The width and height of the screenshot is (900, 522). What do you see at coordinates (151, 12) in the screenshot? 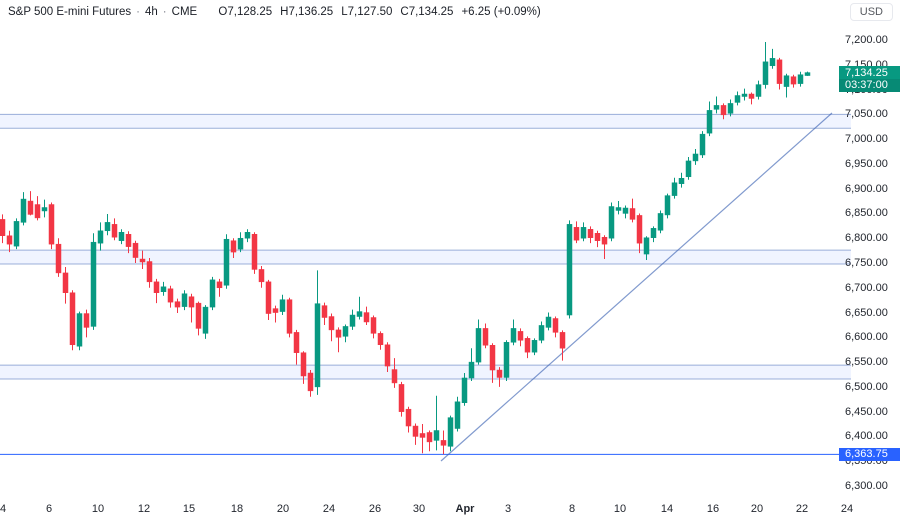
I see `interval-label: 4h` at bounding box center [151, 12].